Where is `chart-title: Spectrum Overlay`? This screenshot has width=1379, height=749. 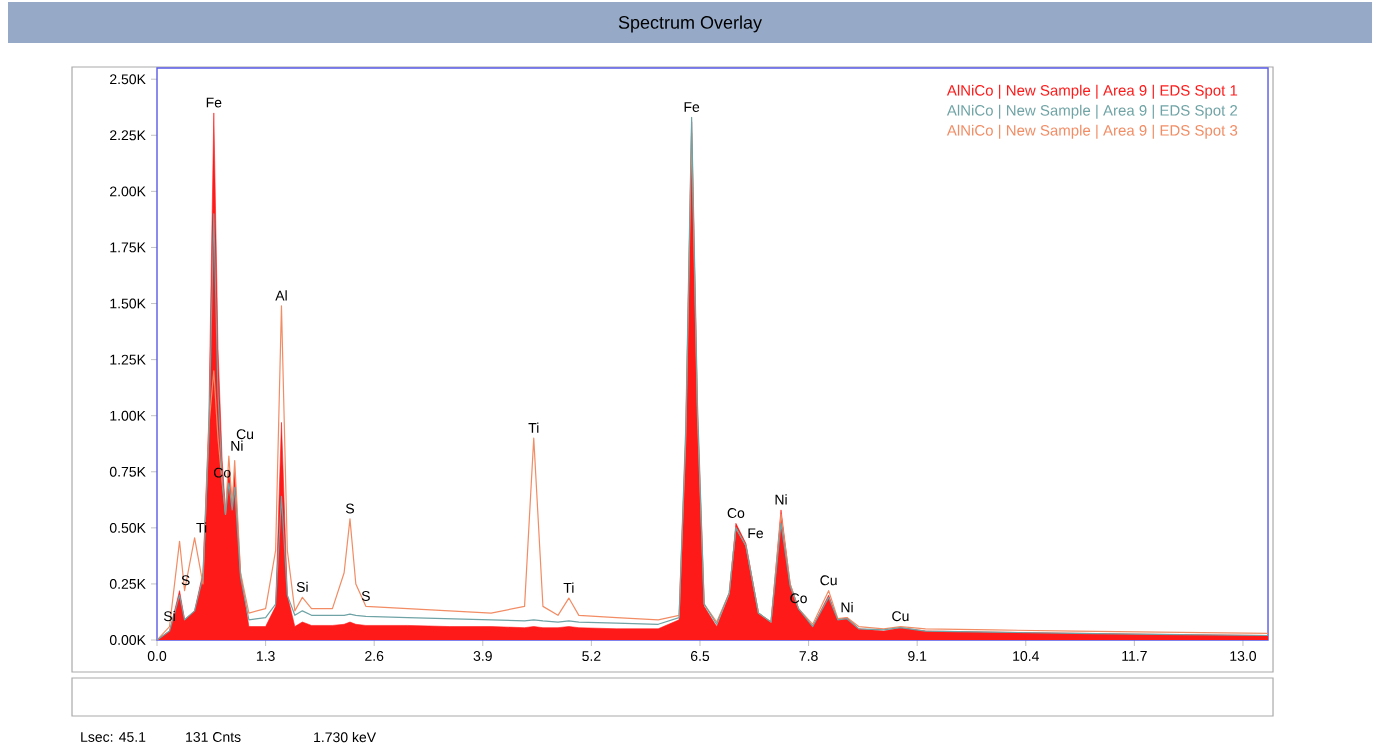
chart-title: Spectrum Overlay is located at coordinates (690, 24).